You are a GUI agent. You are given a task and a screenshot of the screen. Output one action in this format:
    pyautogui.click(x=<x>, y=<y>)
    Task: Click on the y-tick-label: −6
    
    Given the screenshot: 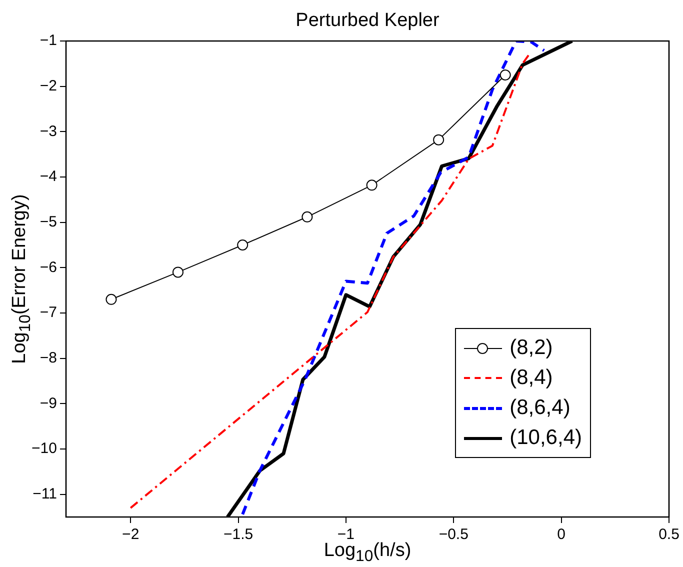 What is the action you would take?
    pyautogui.click(x=48, y=267)
    